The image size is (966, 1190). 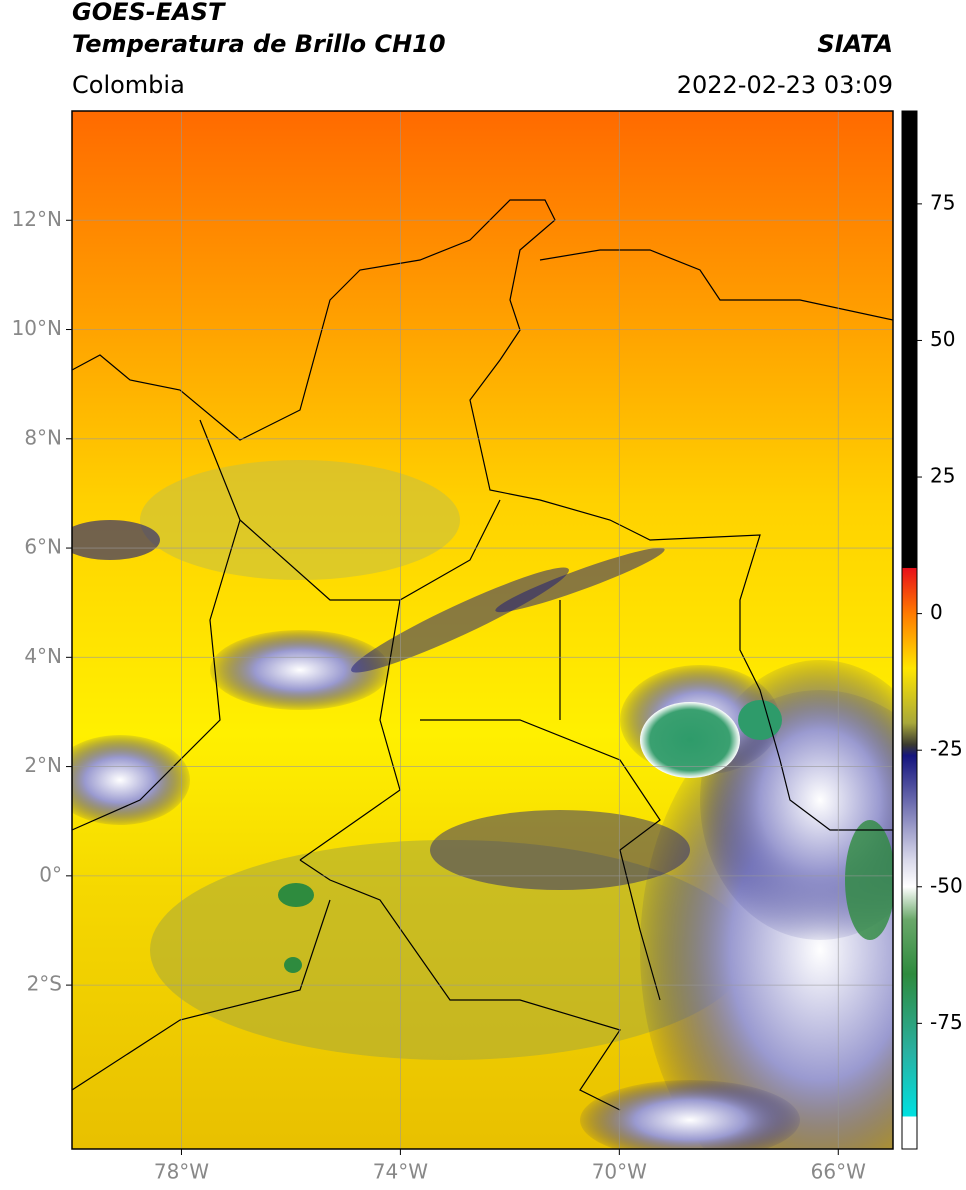 What do you see at coordinates (181, 1172) in the screenshot?
I see `lon-tick-label: 78°W` at bounding box center [181, 1172].